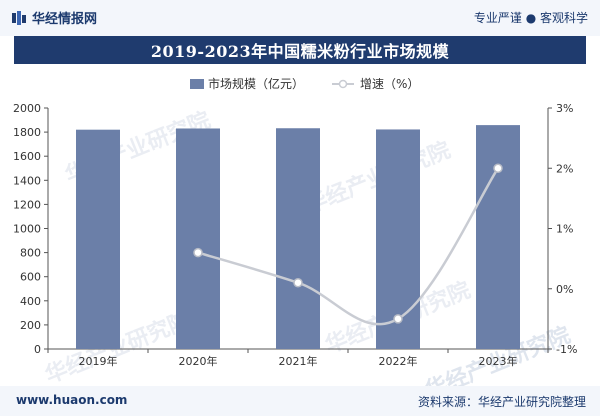  I want to click on logo: 华经情报网, so click(54, 17).